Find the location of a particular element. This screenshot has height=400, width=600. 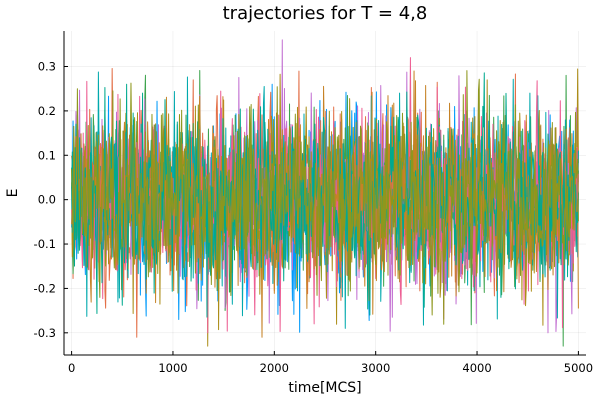

y-tick-label: 0.0 is located at coordinates (47, 200).